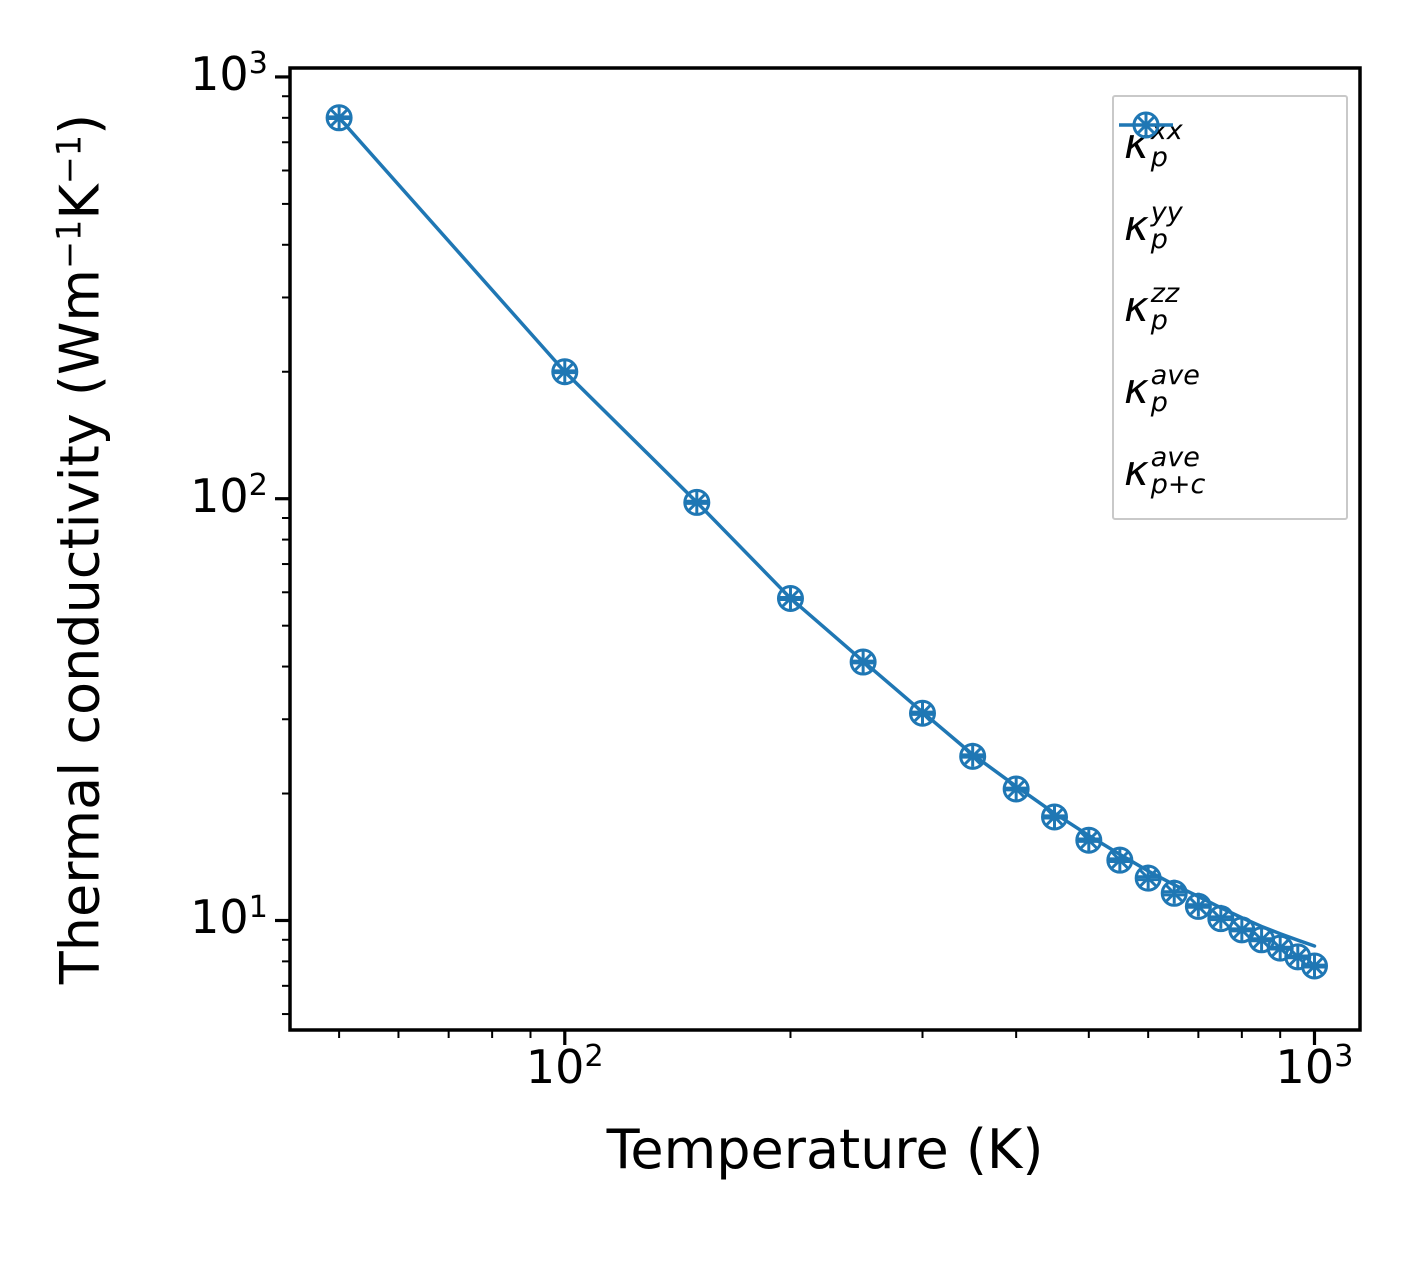 Image resolution: width=1421 pixels, height=1265 pixels. Describe the element at coordinates (1165, 471) in the screenshot. I see `legend-label: κ ave p+c` at that location.